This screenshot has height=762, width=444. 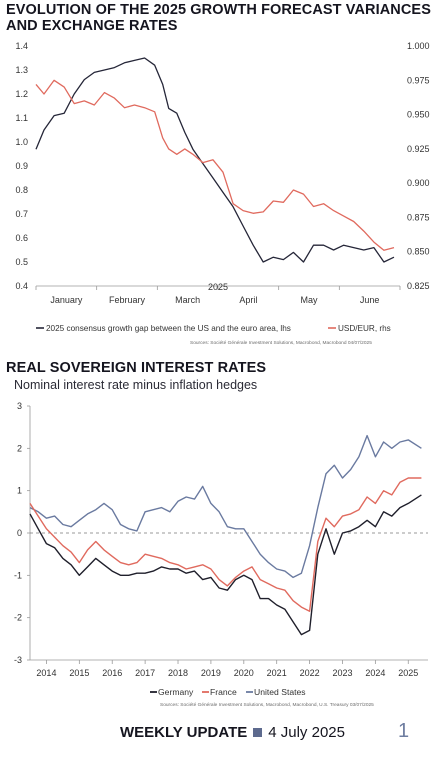 I want to click on chart2-y-tick-label: 0, so click(x=19, y=533).